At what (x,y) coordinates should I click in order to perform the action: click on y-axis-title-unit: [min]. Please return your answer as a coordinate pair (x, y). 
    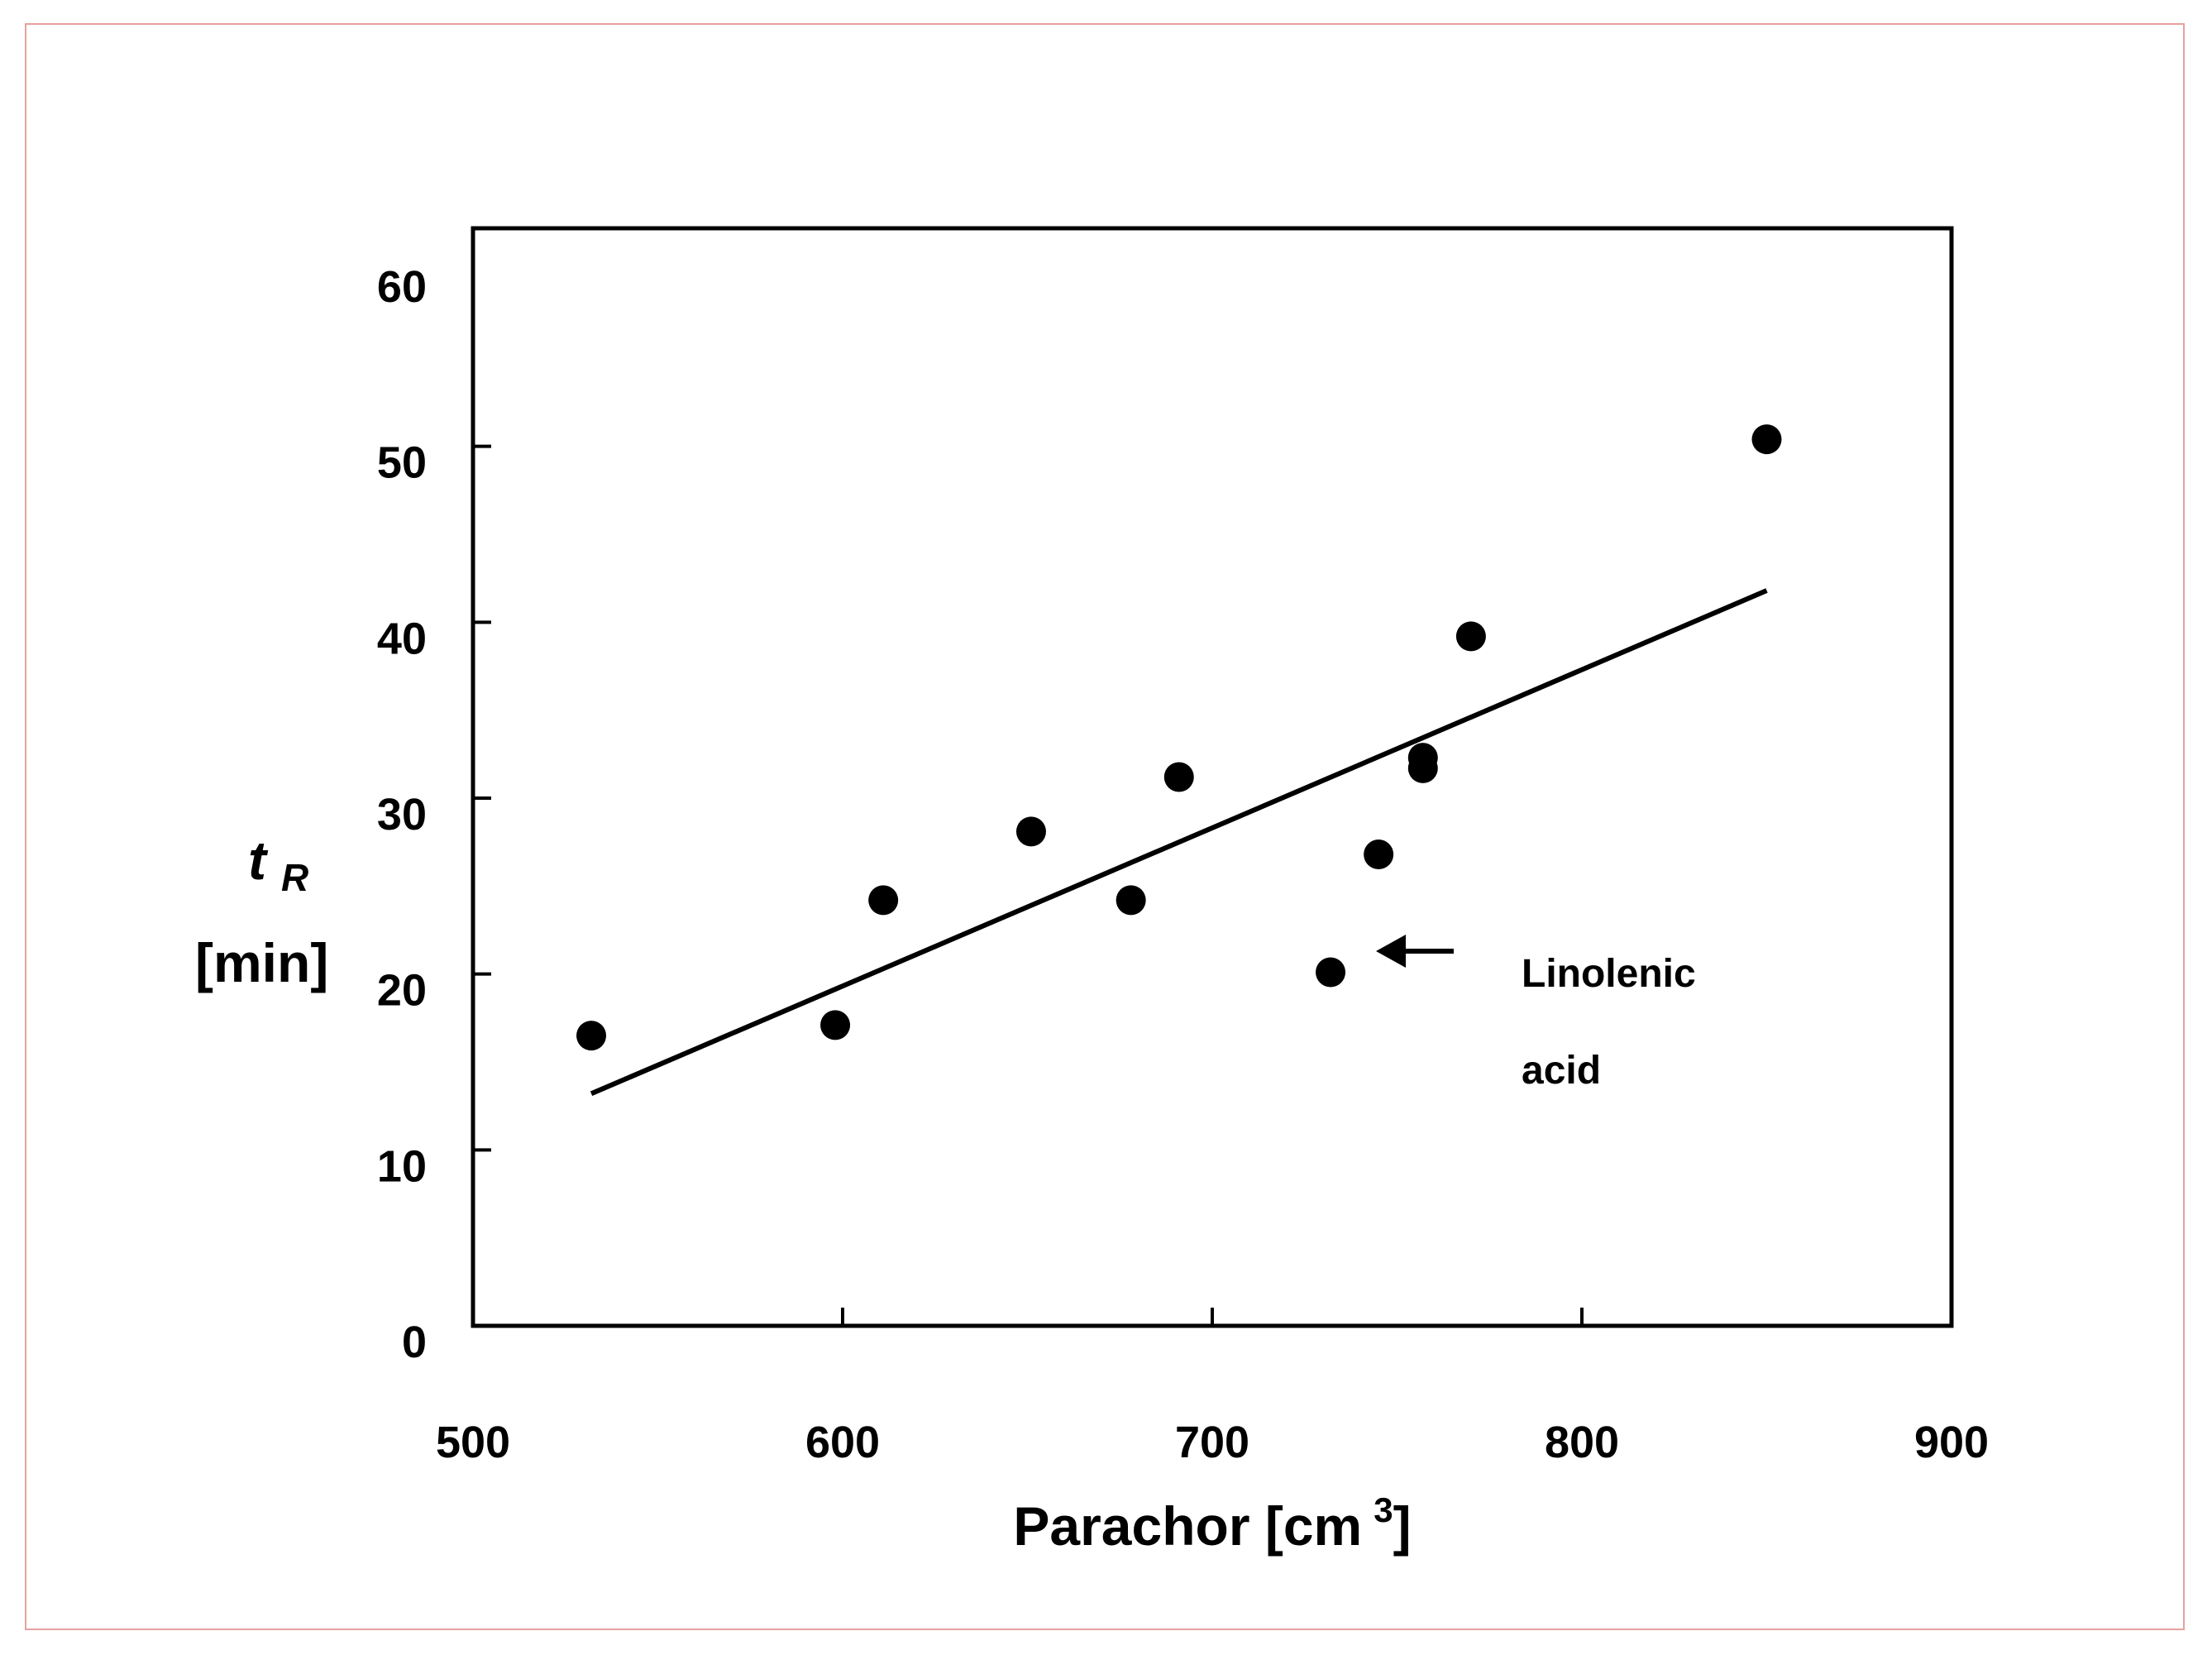
    Looking at the image, I should click on (262, 962).